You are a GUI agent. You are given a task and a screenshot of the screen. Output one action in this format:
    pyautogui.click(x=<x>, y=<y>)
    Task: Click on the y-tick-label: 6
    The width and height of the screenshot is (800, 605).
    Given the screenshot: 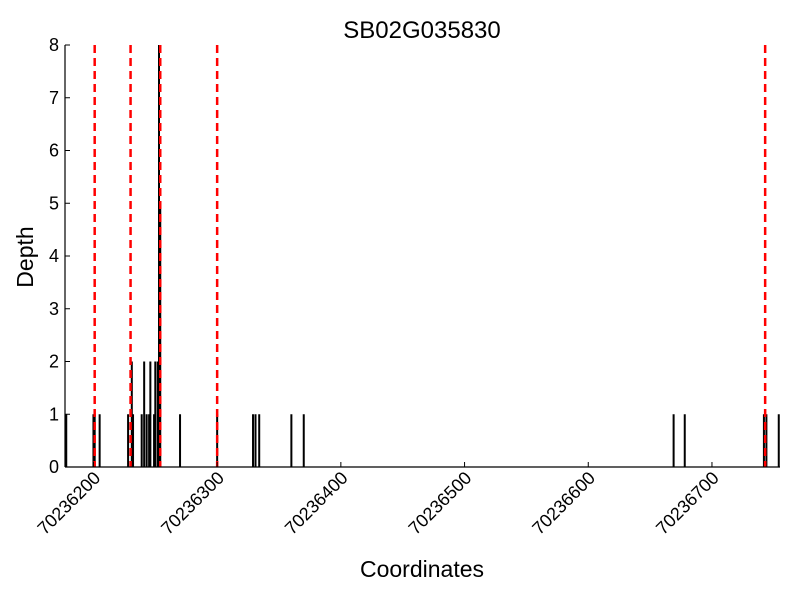 What is the action you would take?
    pyautogui.click(x=54, y=151)
    